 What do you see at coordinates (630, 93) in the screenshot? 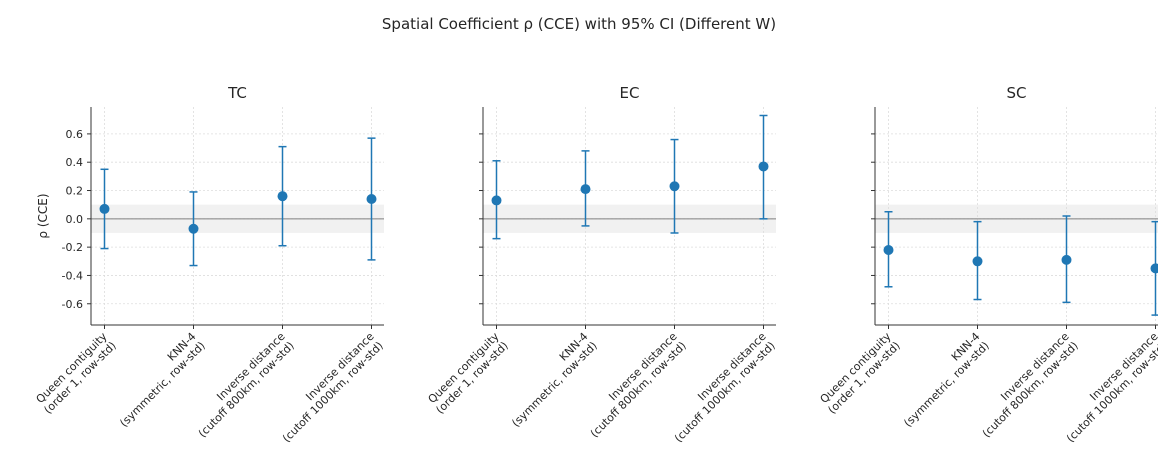
I see `panel-title: EC` at bounding box center [630, 93].